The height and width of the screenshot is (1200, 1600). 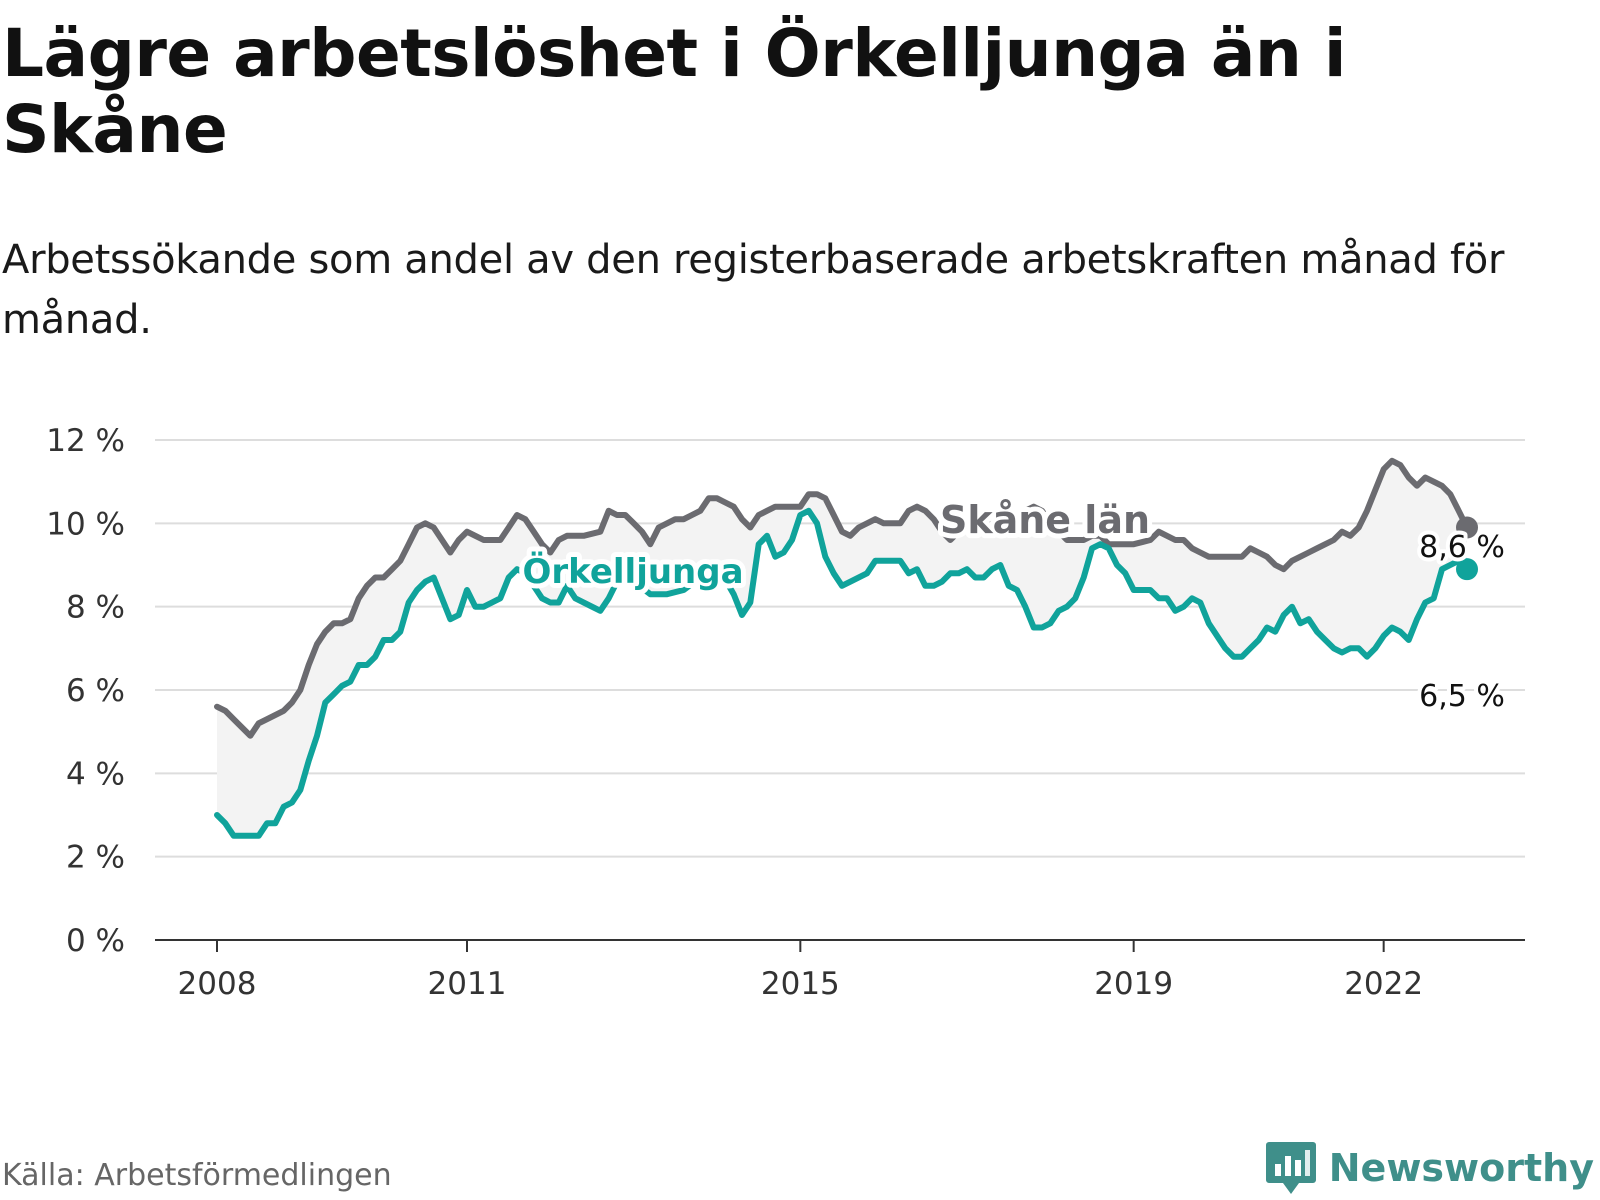 What do you see at coordinates (95, 941) in the screenshot?
I see `y-tick-label: 0 %` at bounding box center [95, 941].